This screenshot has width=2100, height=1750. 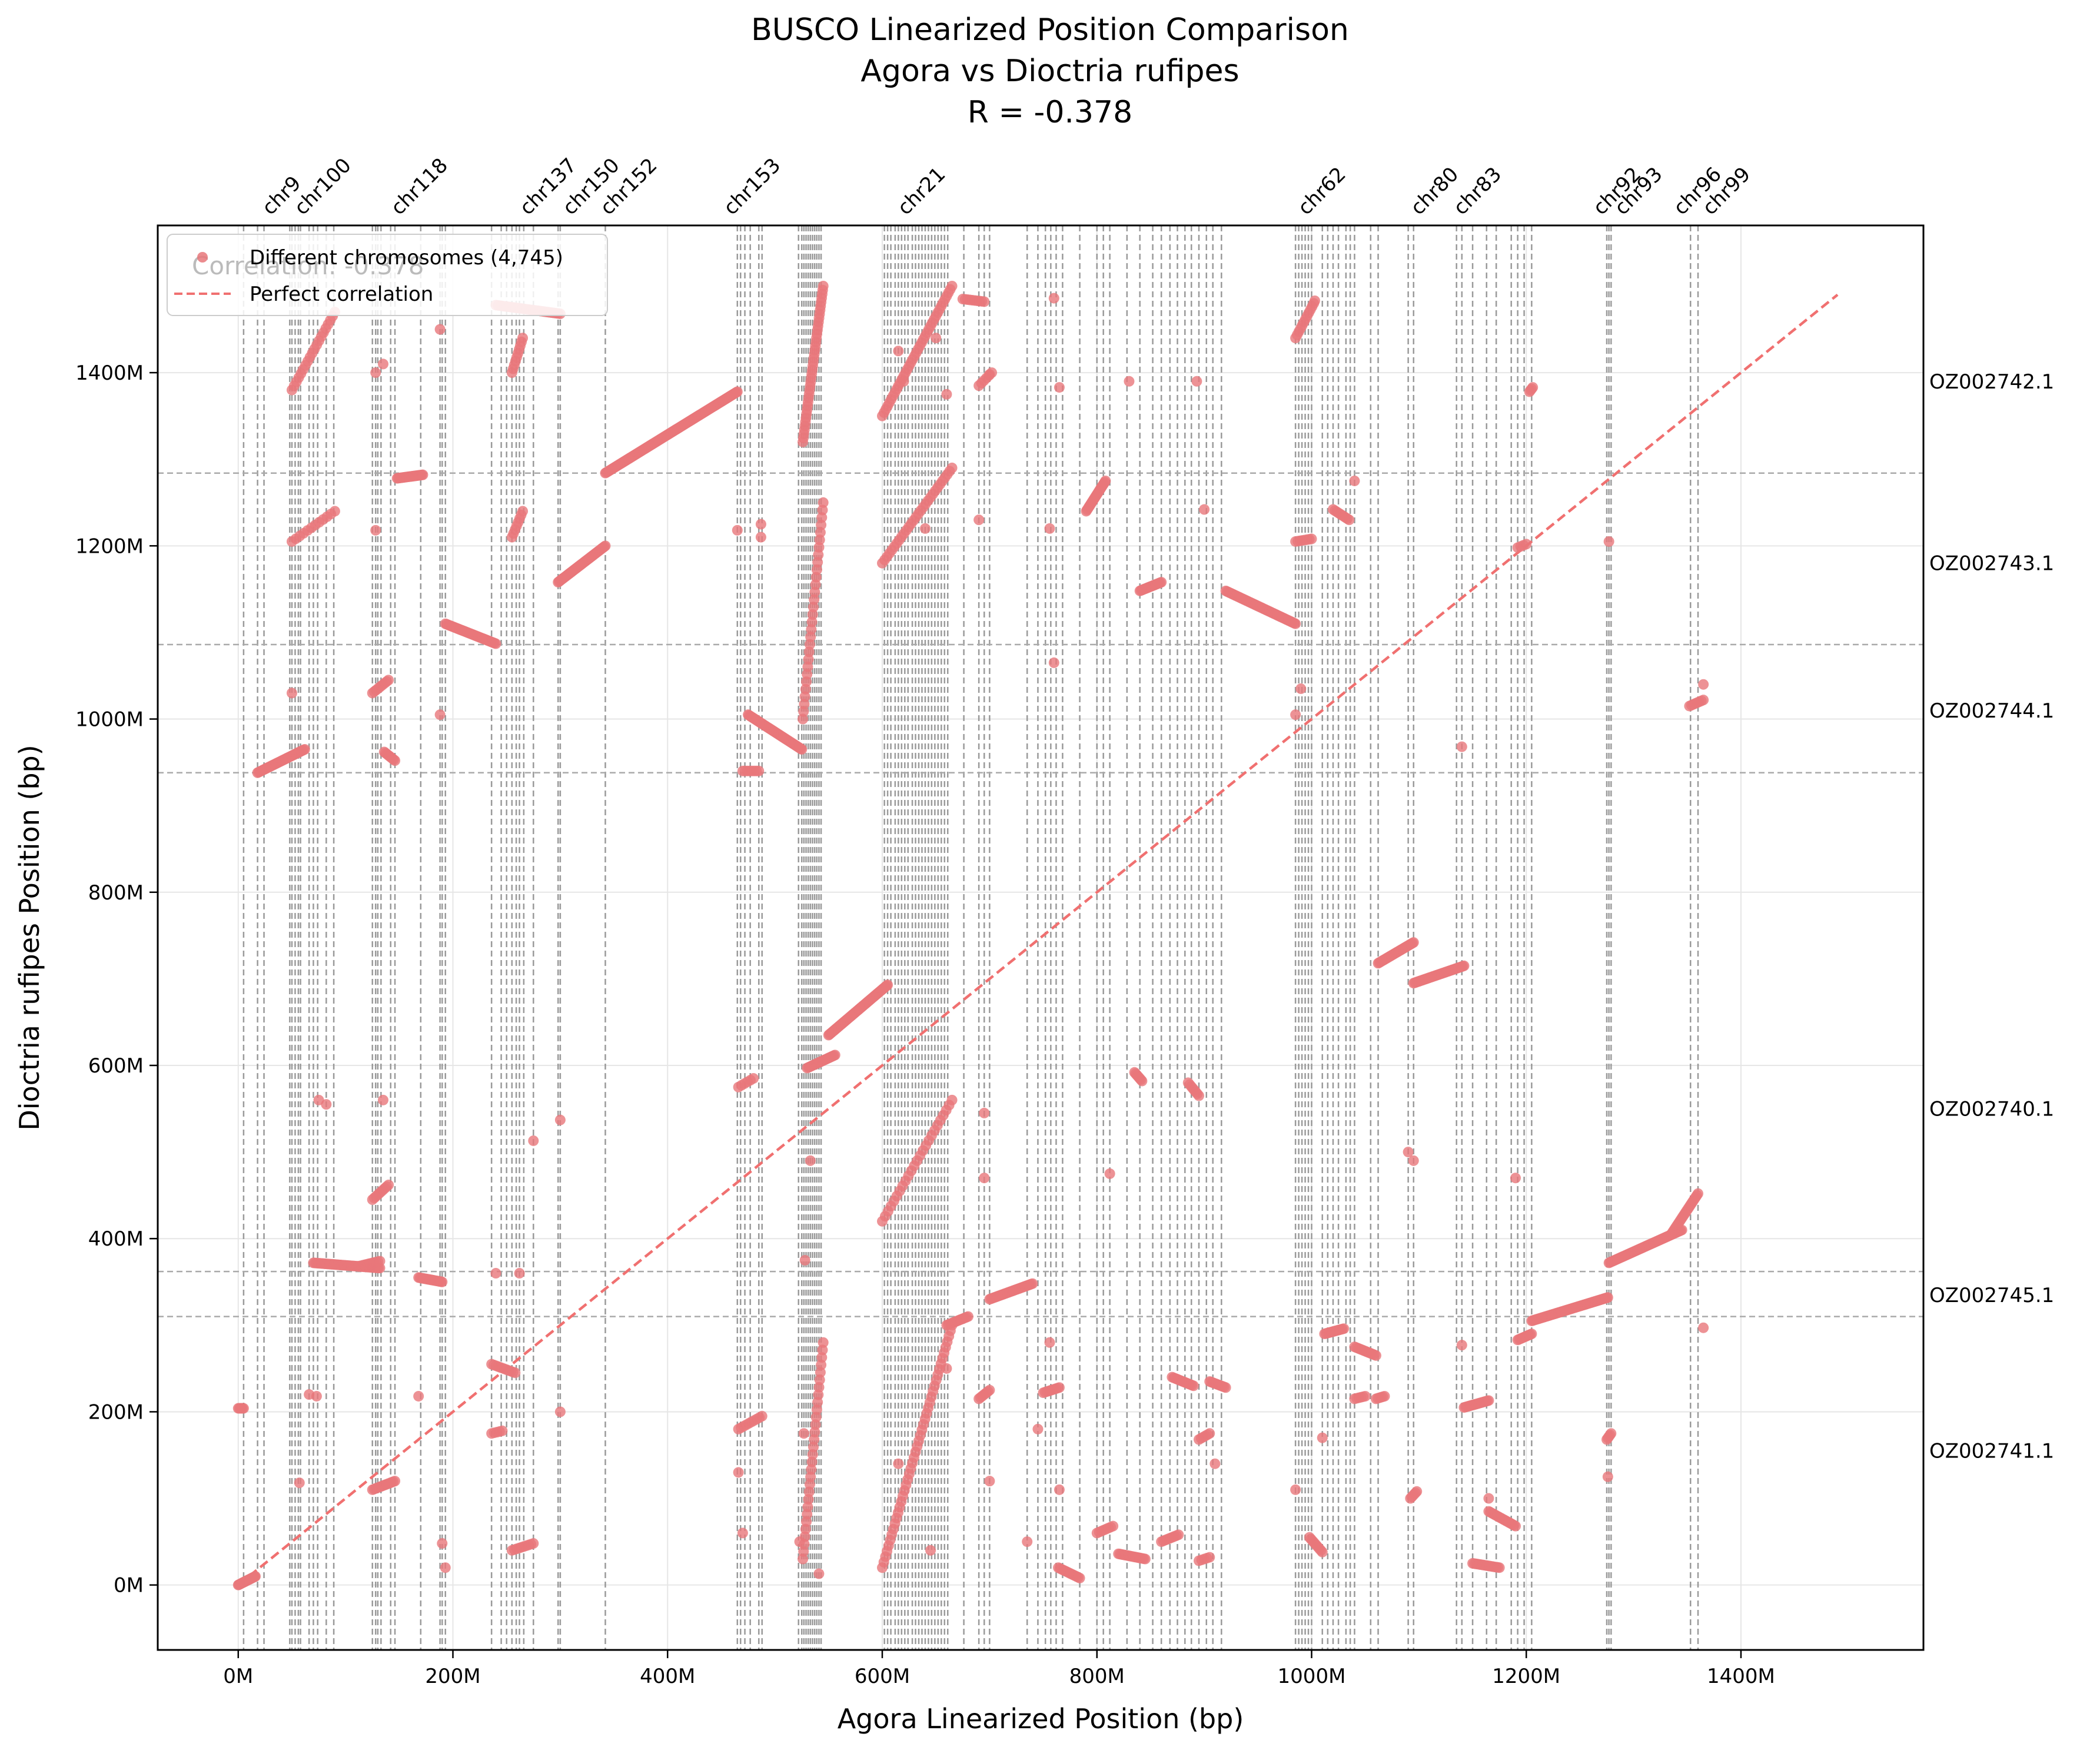 What do you see at coordinates (1991, 1296) in the screenshot?
I see `y-chromosome-label: OZ002745.1` at bounding box center [1991, 1296].